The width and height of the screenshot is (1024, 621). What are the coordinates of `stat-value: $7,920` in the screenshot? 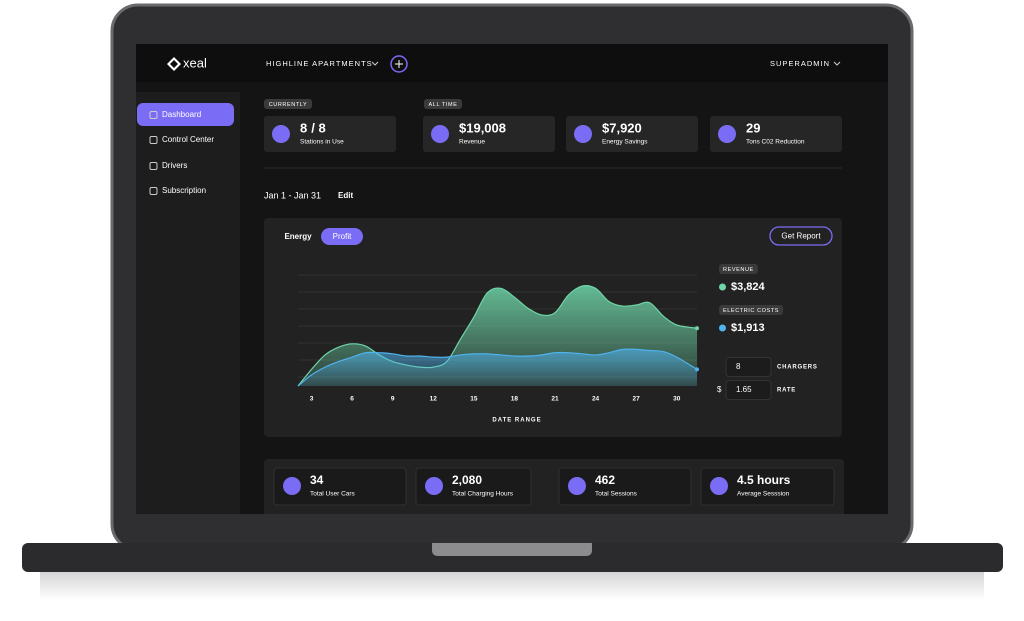 It's located at (622, 127).